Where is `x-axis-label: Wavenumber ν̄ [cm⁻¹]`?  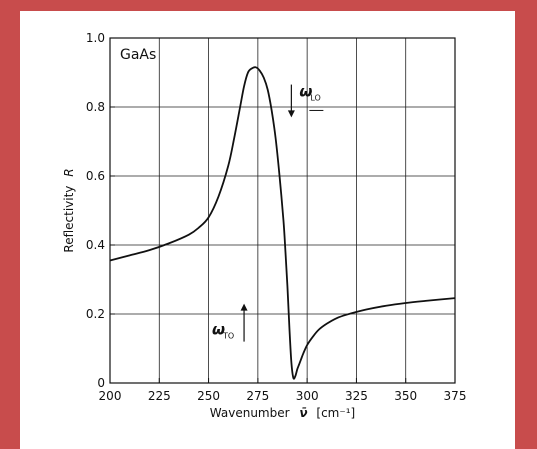 x-axis-label: Wavenumber ν̄ [cm⁻¹] is located at coordinates (282, 413).